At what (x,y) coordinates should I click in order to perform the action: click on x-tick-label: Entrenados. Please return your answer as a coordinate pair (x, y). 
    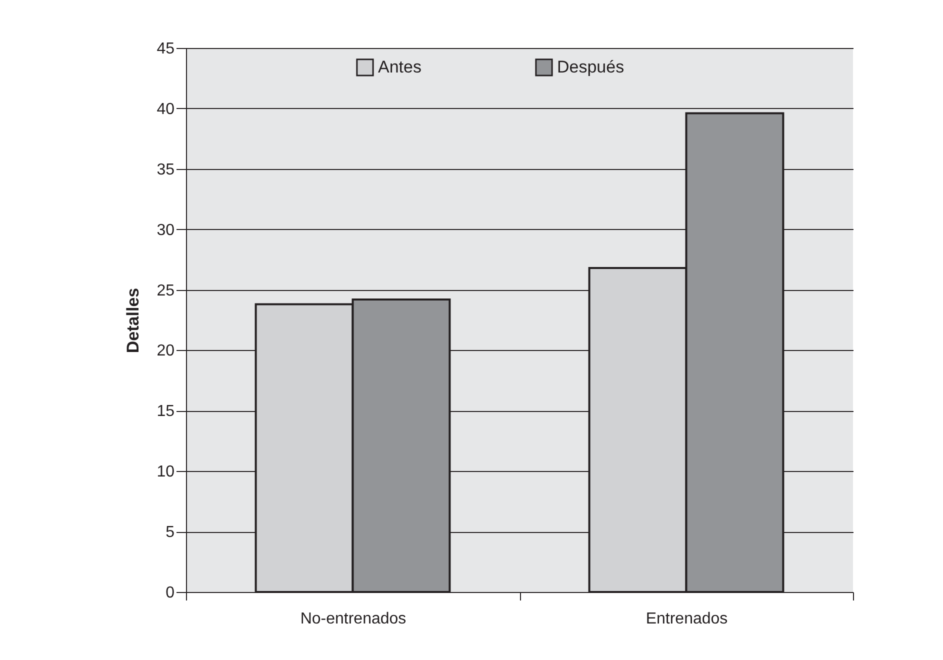
    Looking at the image, I should click on (687, 619).